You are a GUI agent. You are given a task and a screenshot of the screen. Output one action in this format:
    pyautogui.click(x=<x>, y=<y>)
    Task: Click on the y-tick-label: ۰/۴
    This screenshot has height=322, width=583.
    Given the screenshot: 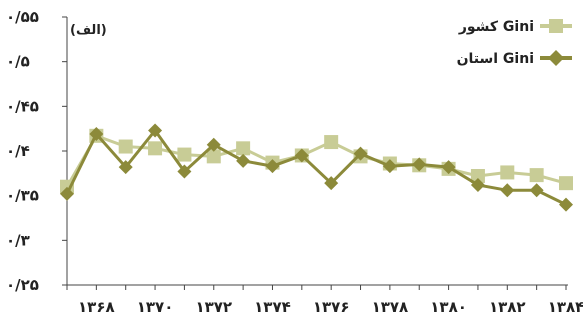 What is the action you would take?
    pyautogui.click(x=18, y=151)
    